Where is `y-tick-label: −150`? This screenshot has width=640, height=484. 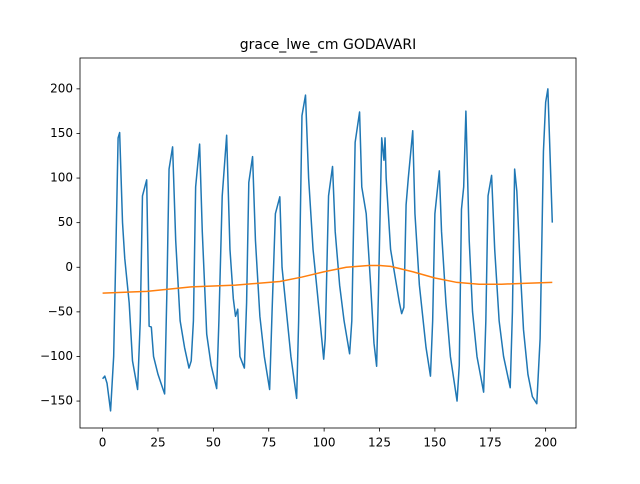 y-tick-label: −150 is located at coordinates (56, 401).